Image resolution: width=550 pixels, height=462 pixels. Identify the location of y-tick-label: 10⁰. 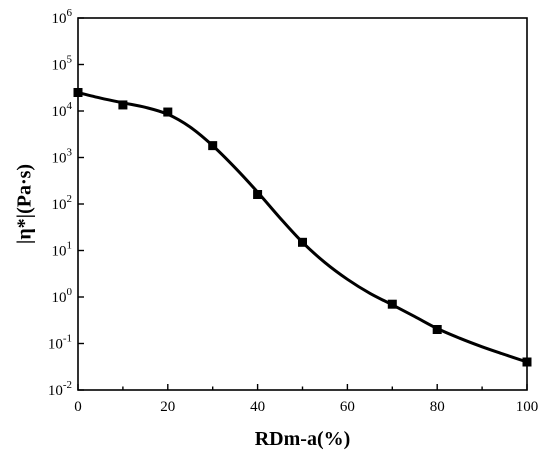
(62, 296).